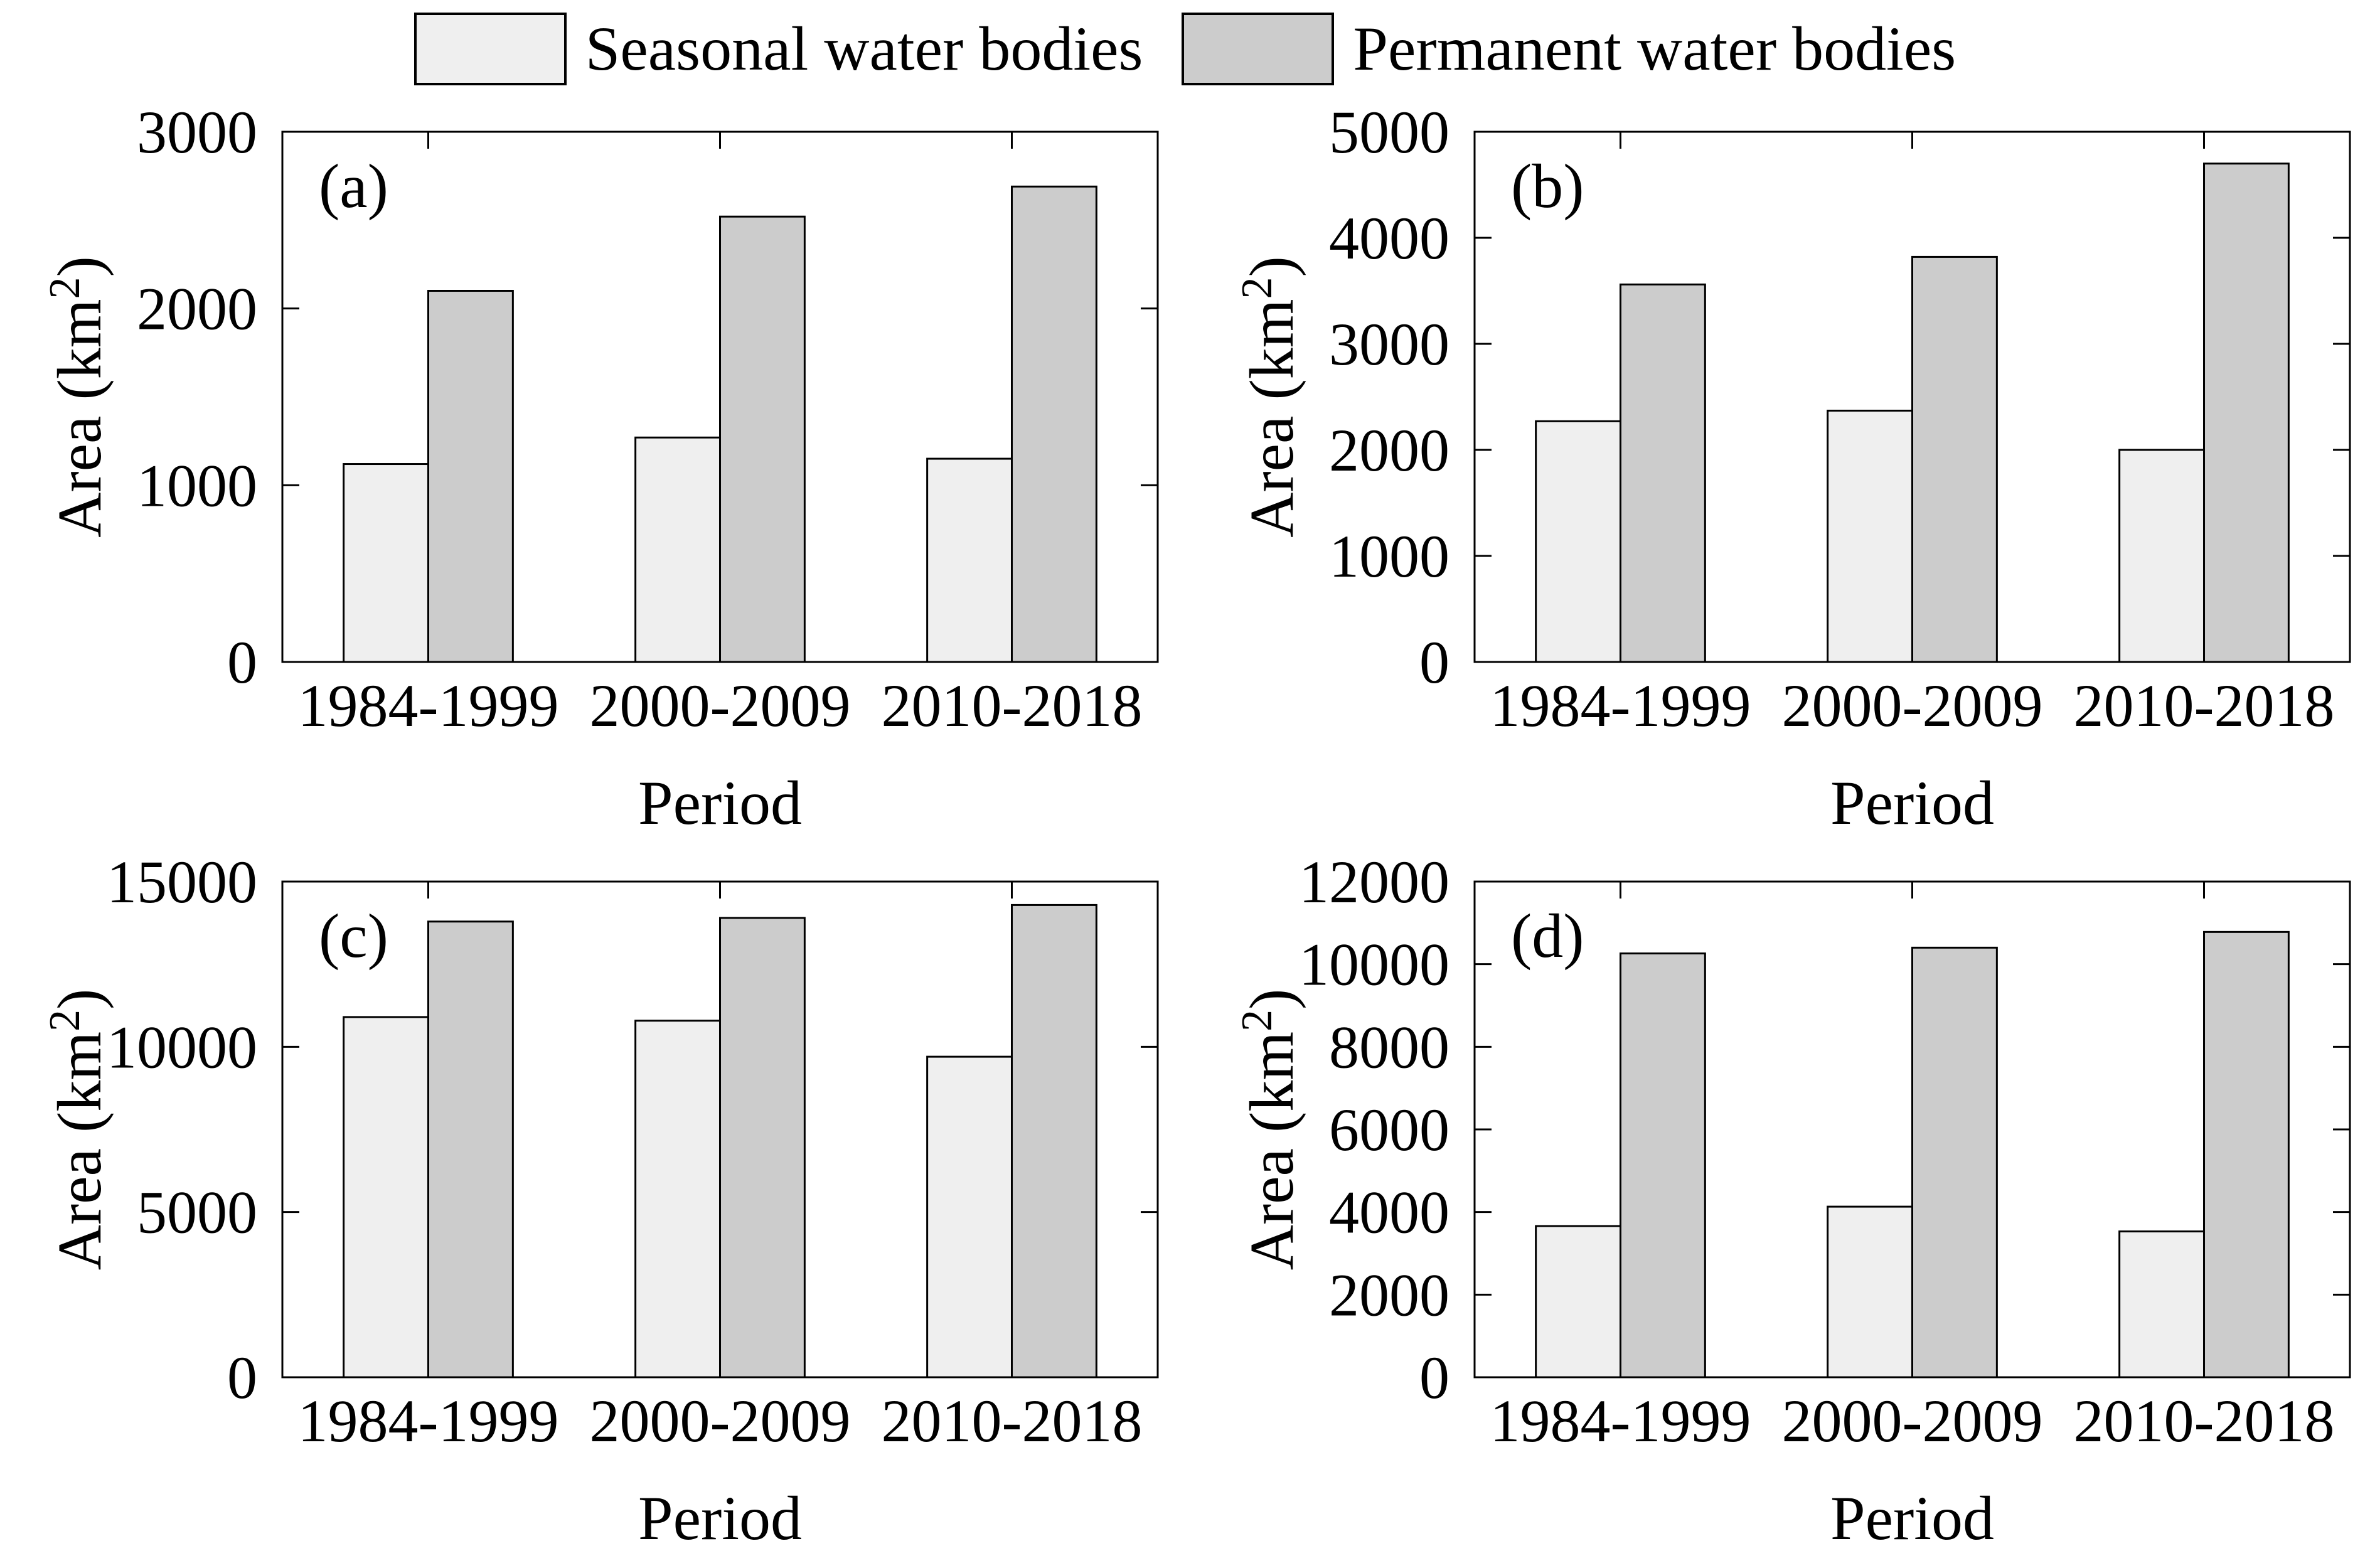 Image resolution: width=2370 pixels, height=1568 pixels. What do you see at coordinates (1389, 1129) in the screenshot?
I see `y-tick-label: 6000` at bounding box center [1389, 1129].